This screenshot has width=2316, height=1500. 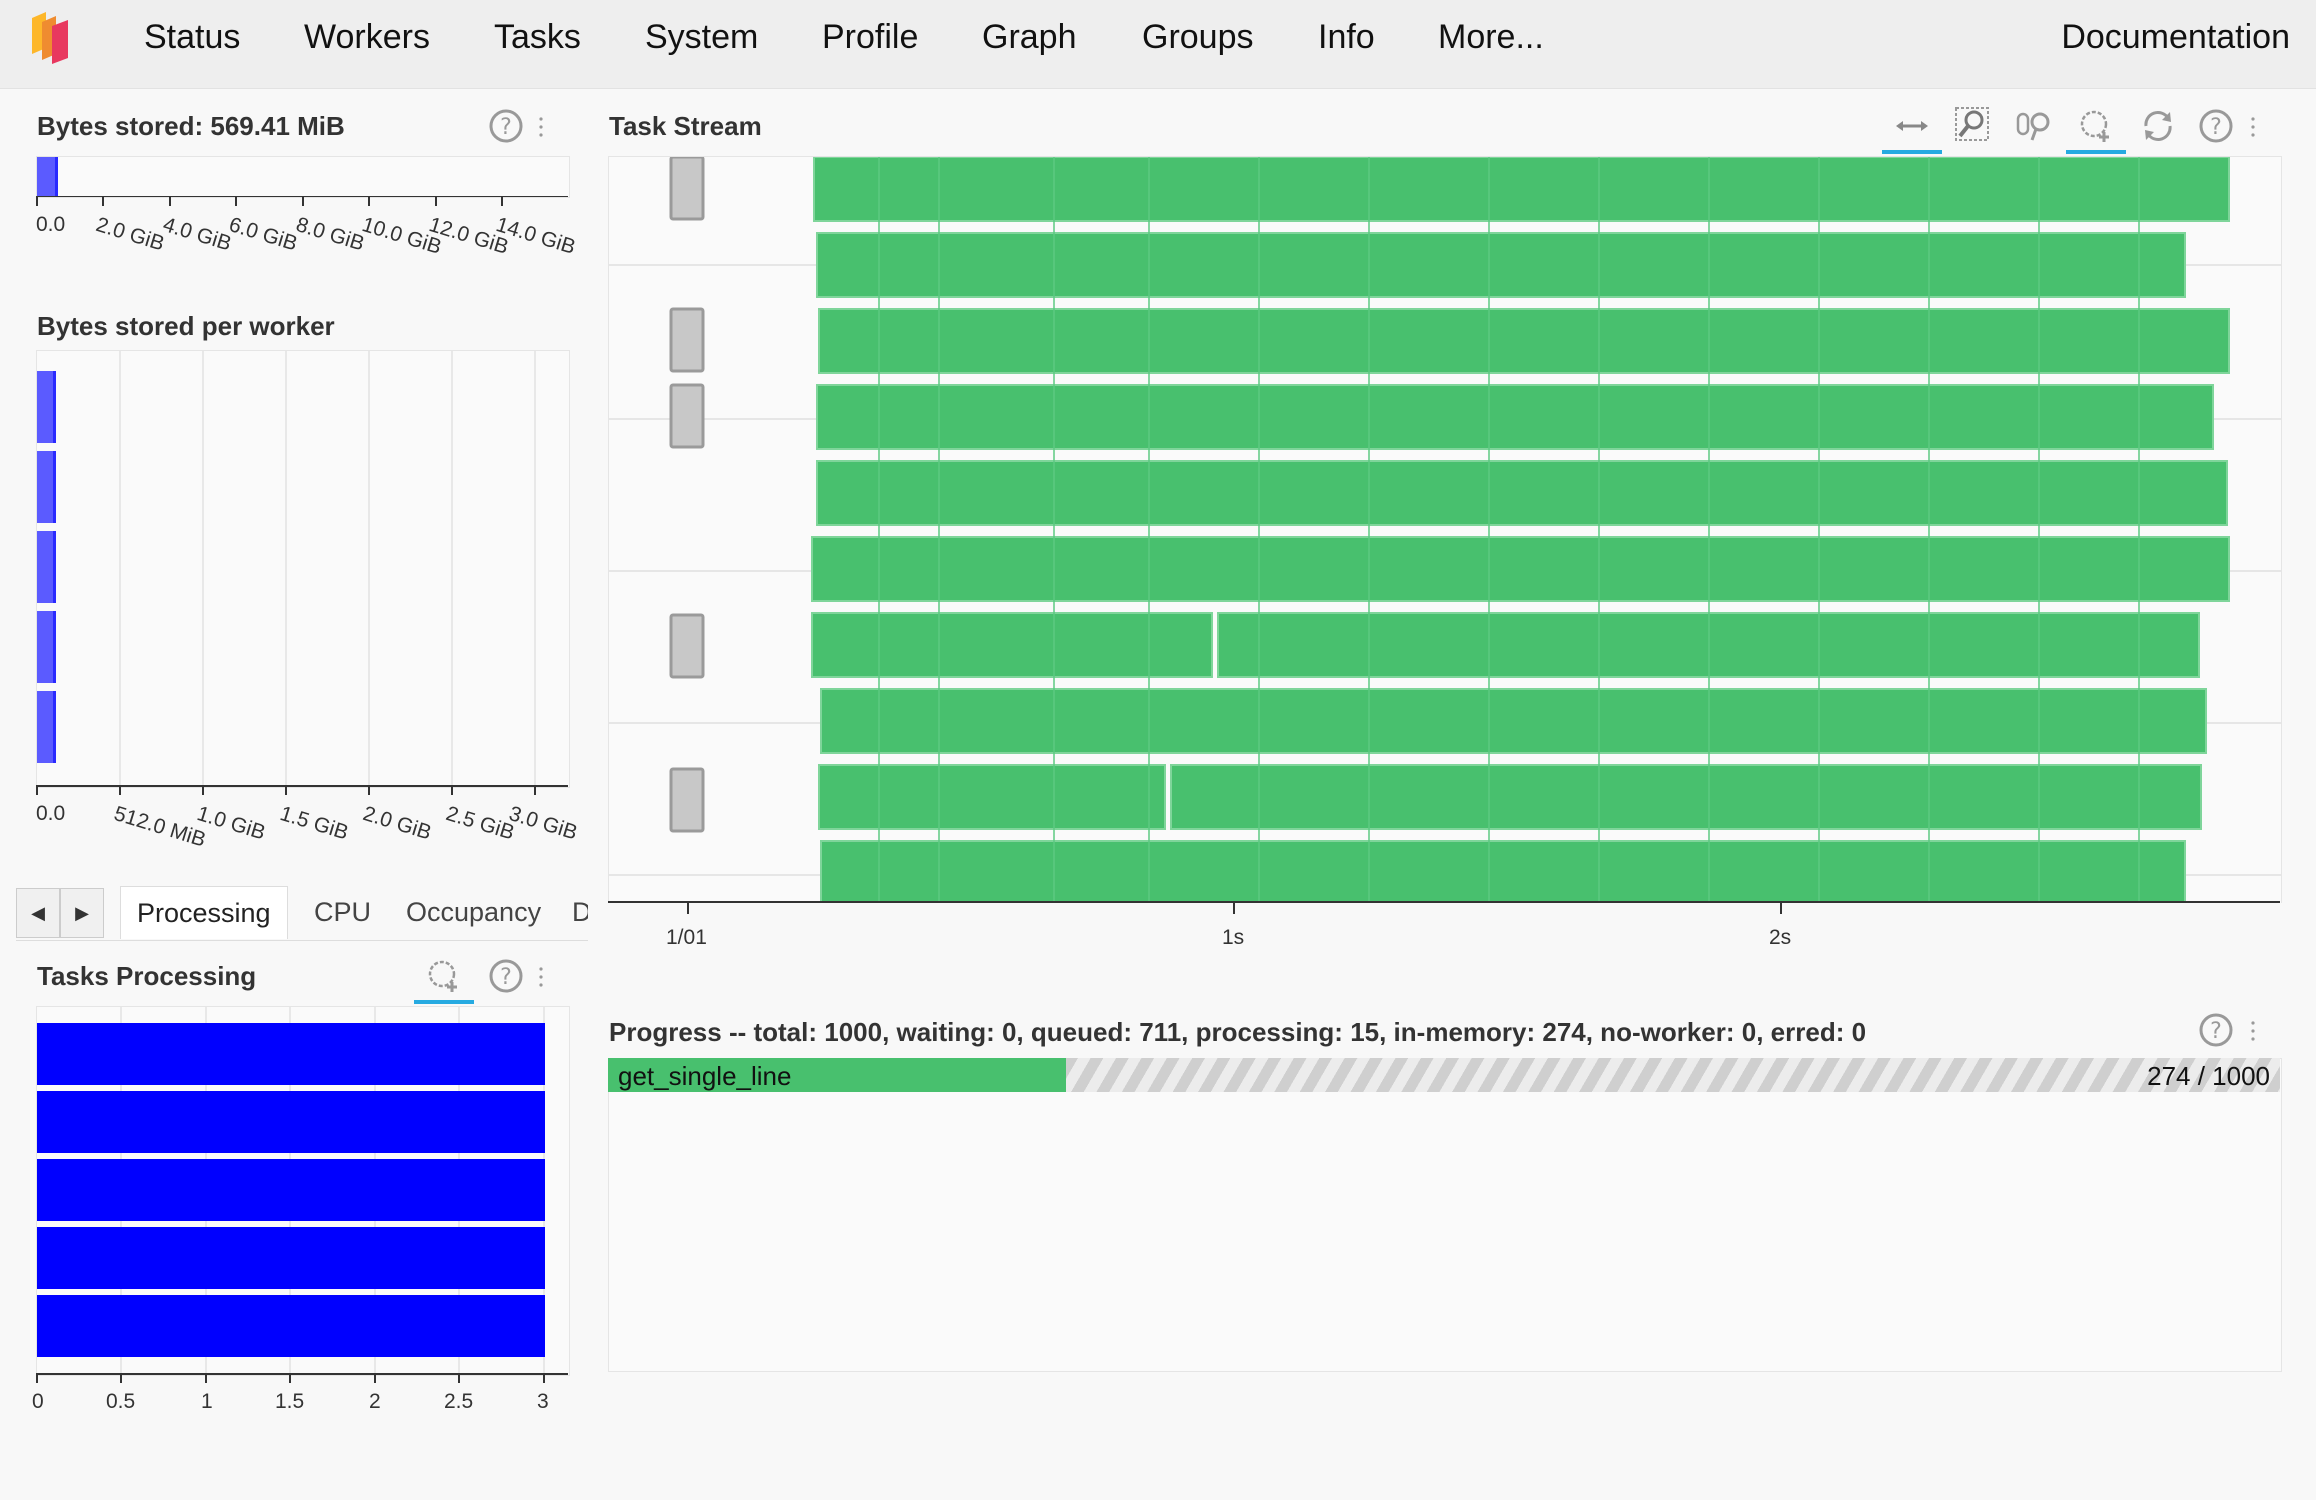 I want to click on progress-task-name: get_single_line, so click(x=705, y=1076).